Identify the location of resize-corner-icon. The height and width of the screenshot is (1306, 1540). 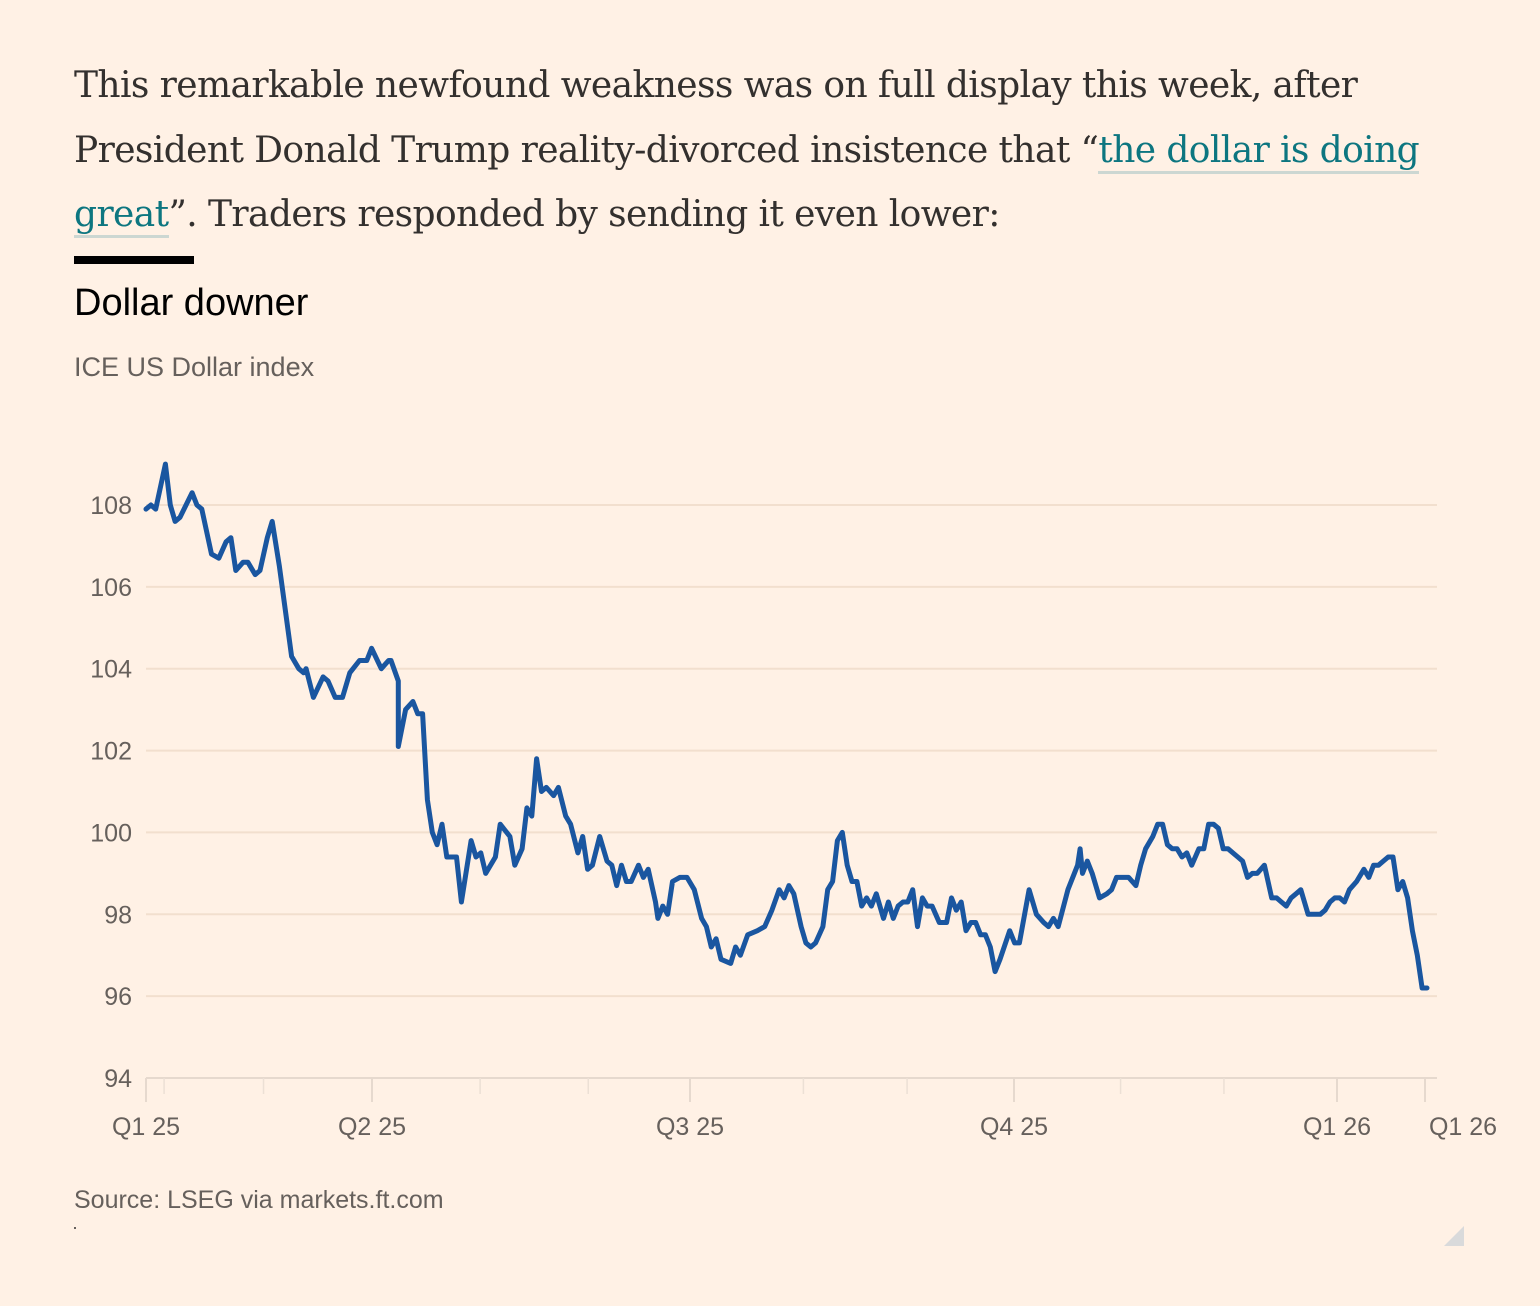
(1454, 1236).